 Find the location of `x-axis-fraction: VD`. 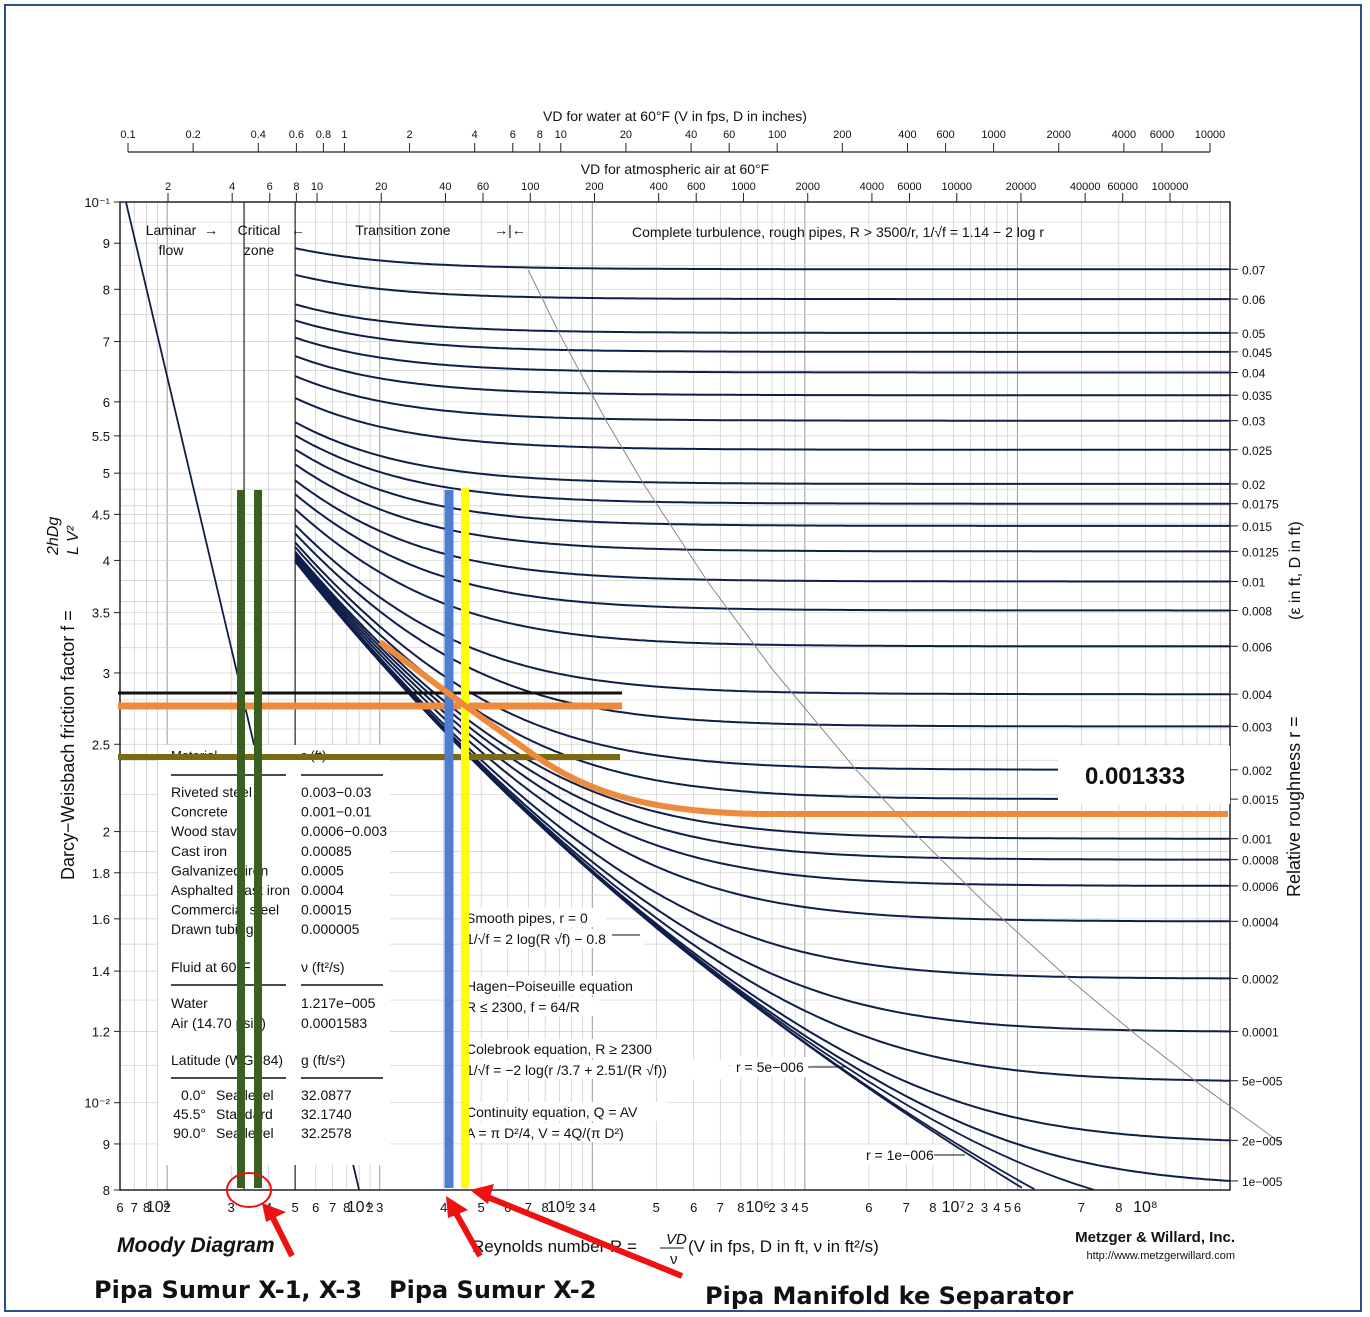

x-axis-fraction: VD is located at coordinates (676, 1239).